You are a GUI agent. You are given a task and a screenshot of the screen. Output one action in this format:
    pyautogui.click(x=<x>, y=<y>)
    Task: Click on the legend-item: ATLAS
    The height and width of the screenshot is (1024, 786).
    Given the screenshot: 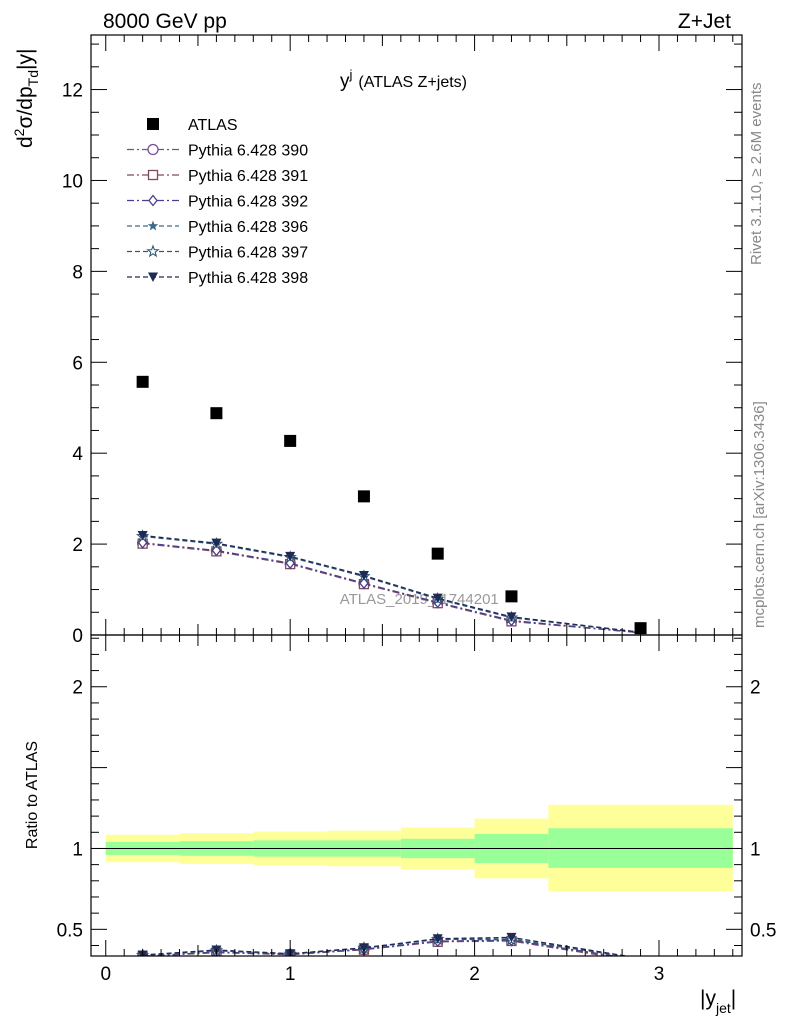 What is the action you would take?
    pyautogui.click(x=192, y=125)
    